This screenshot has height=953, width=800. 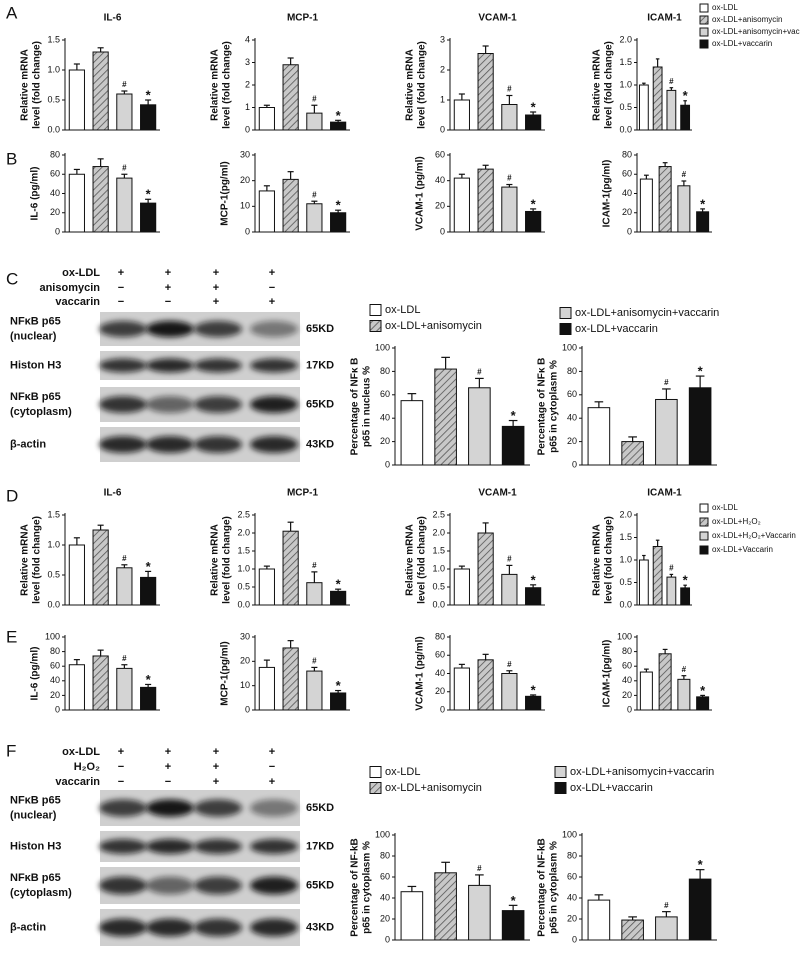 What do you see at coordinates (542, 887) in the screenshot?
I see `y-axis-label: Percentage of NF-kB` at bounding box center [542, 887].